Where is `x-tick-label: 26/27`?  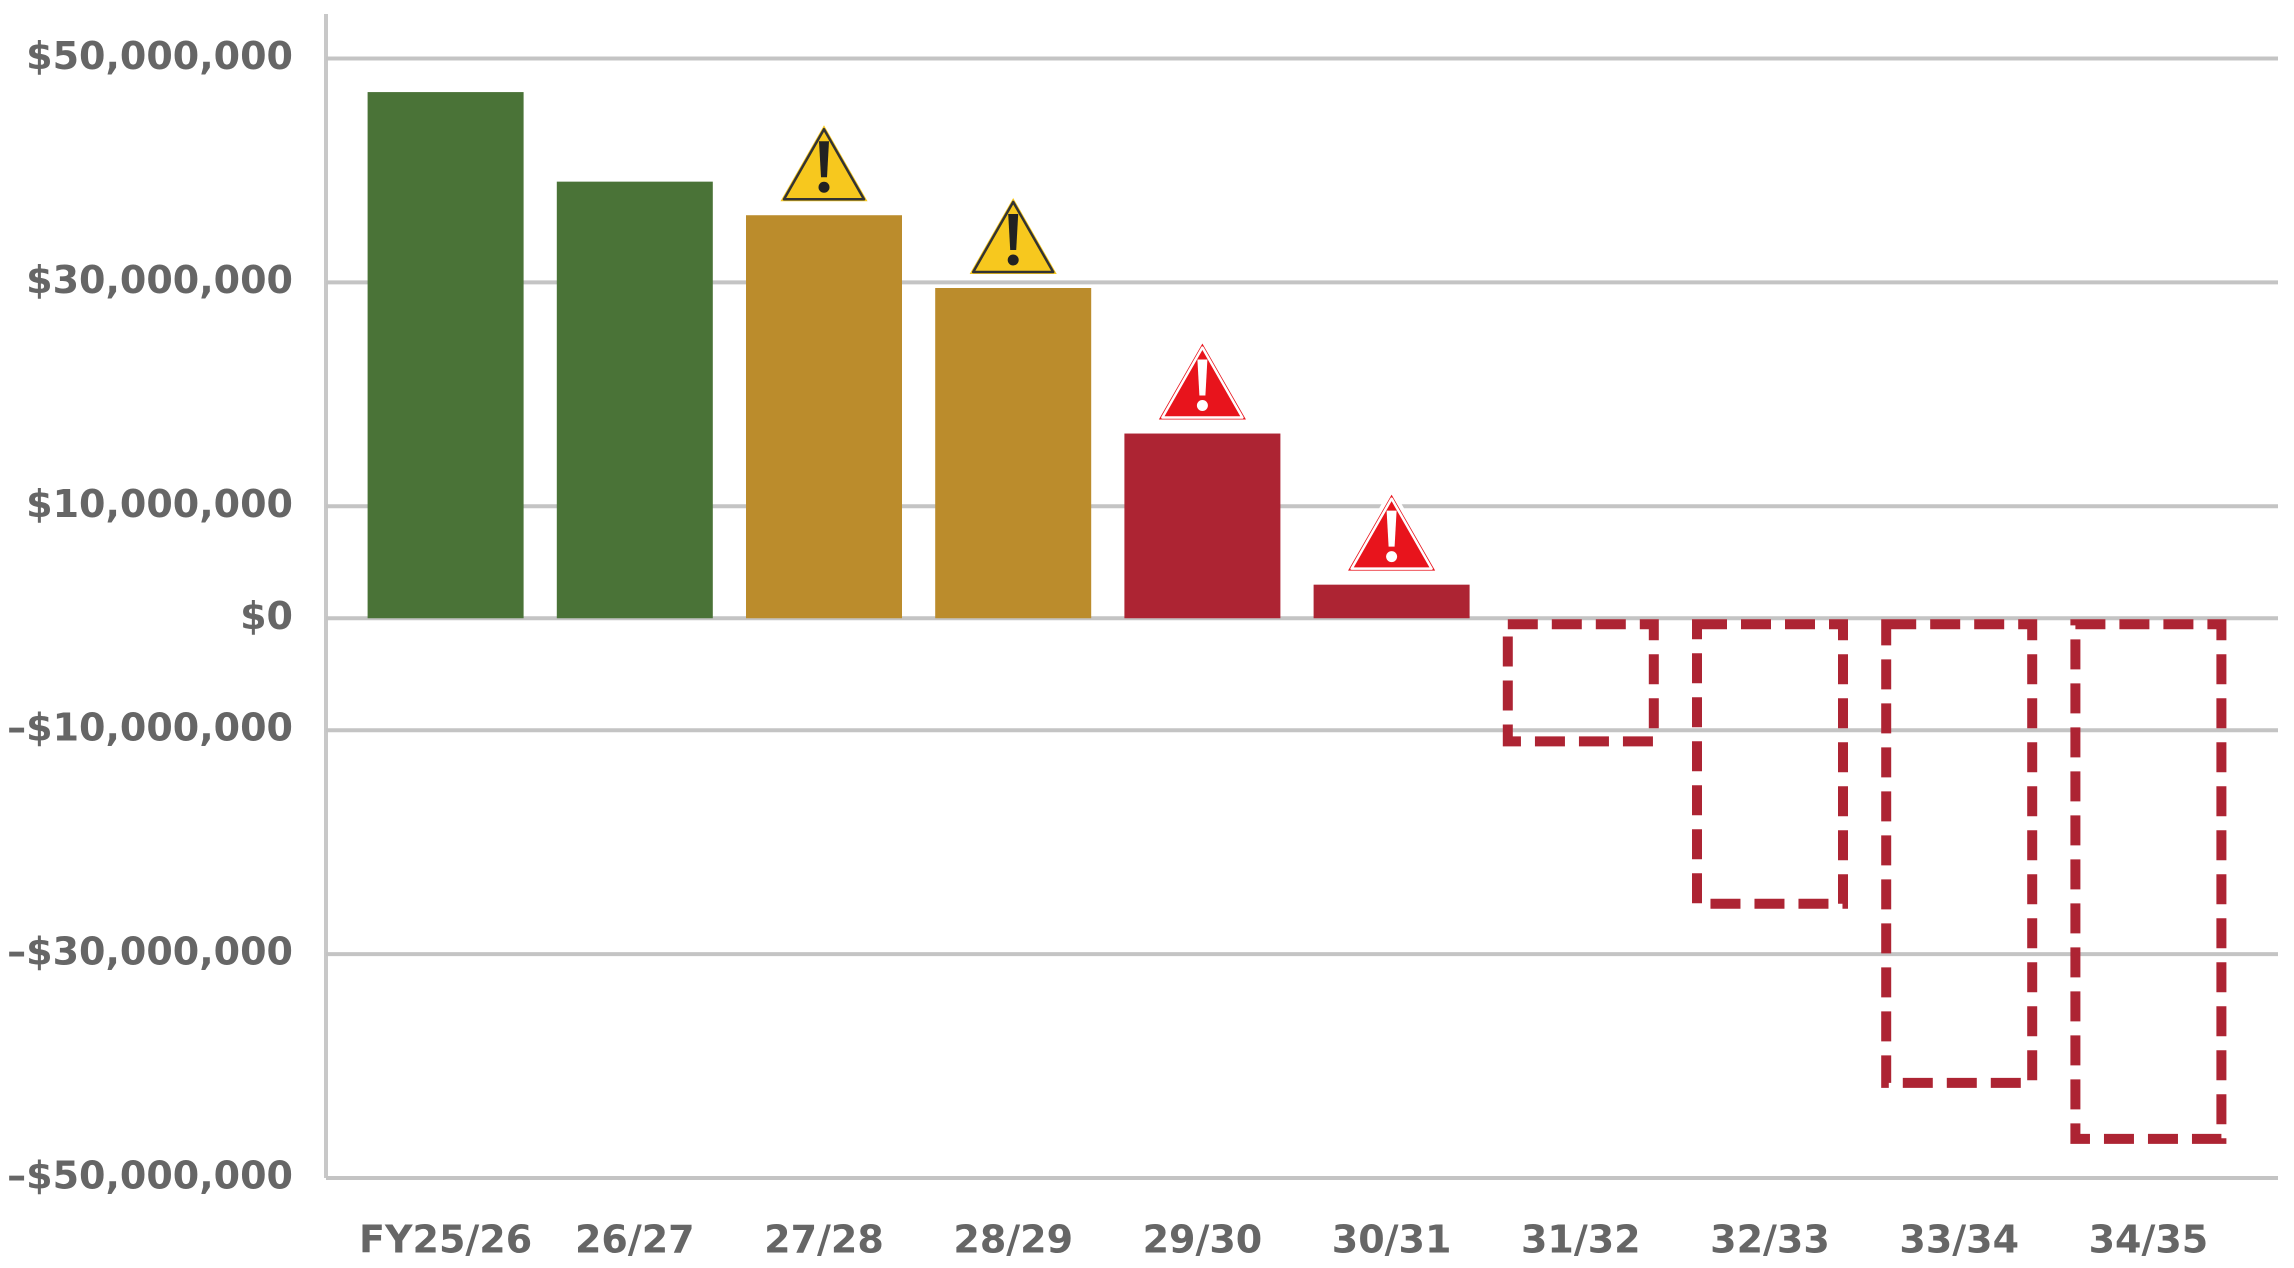
x-tick-label: 26/27 is located at coordinates (635, 1240).